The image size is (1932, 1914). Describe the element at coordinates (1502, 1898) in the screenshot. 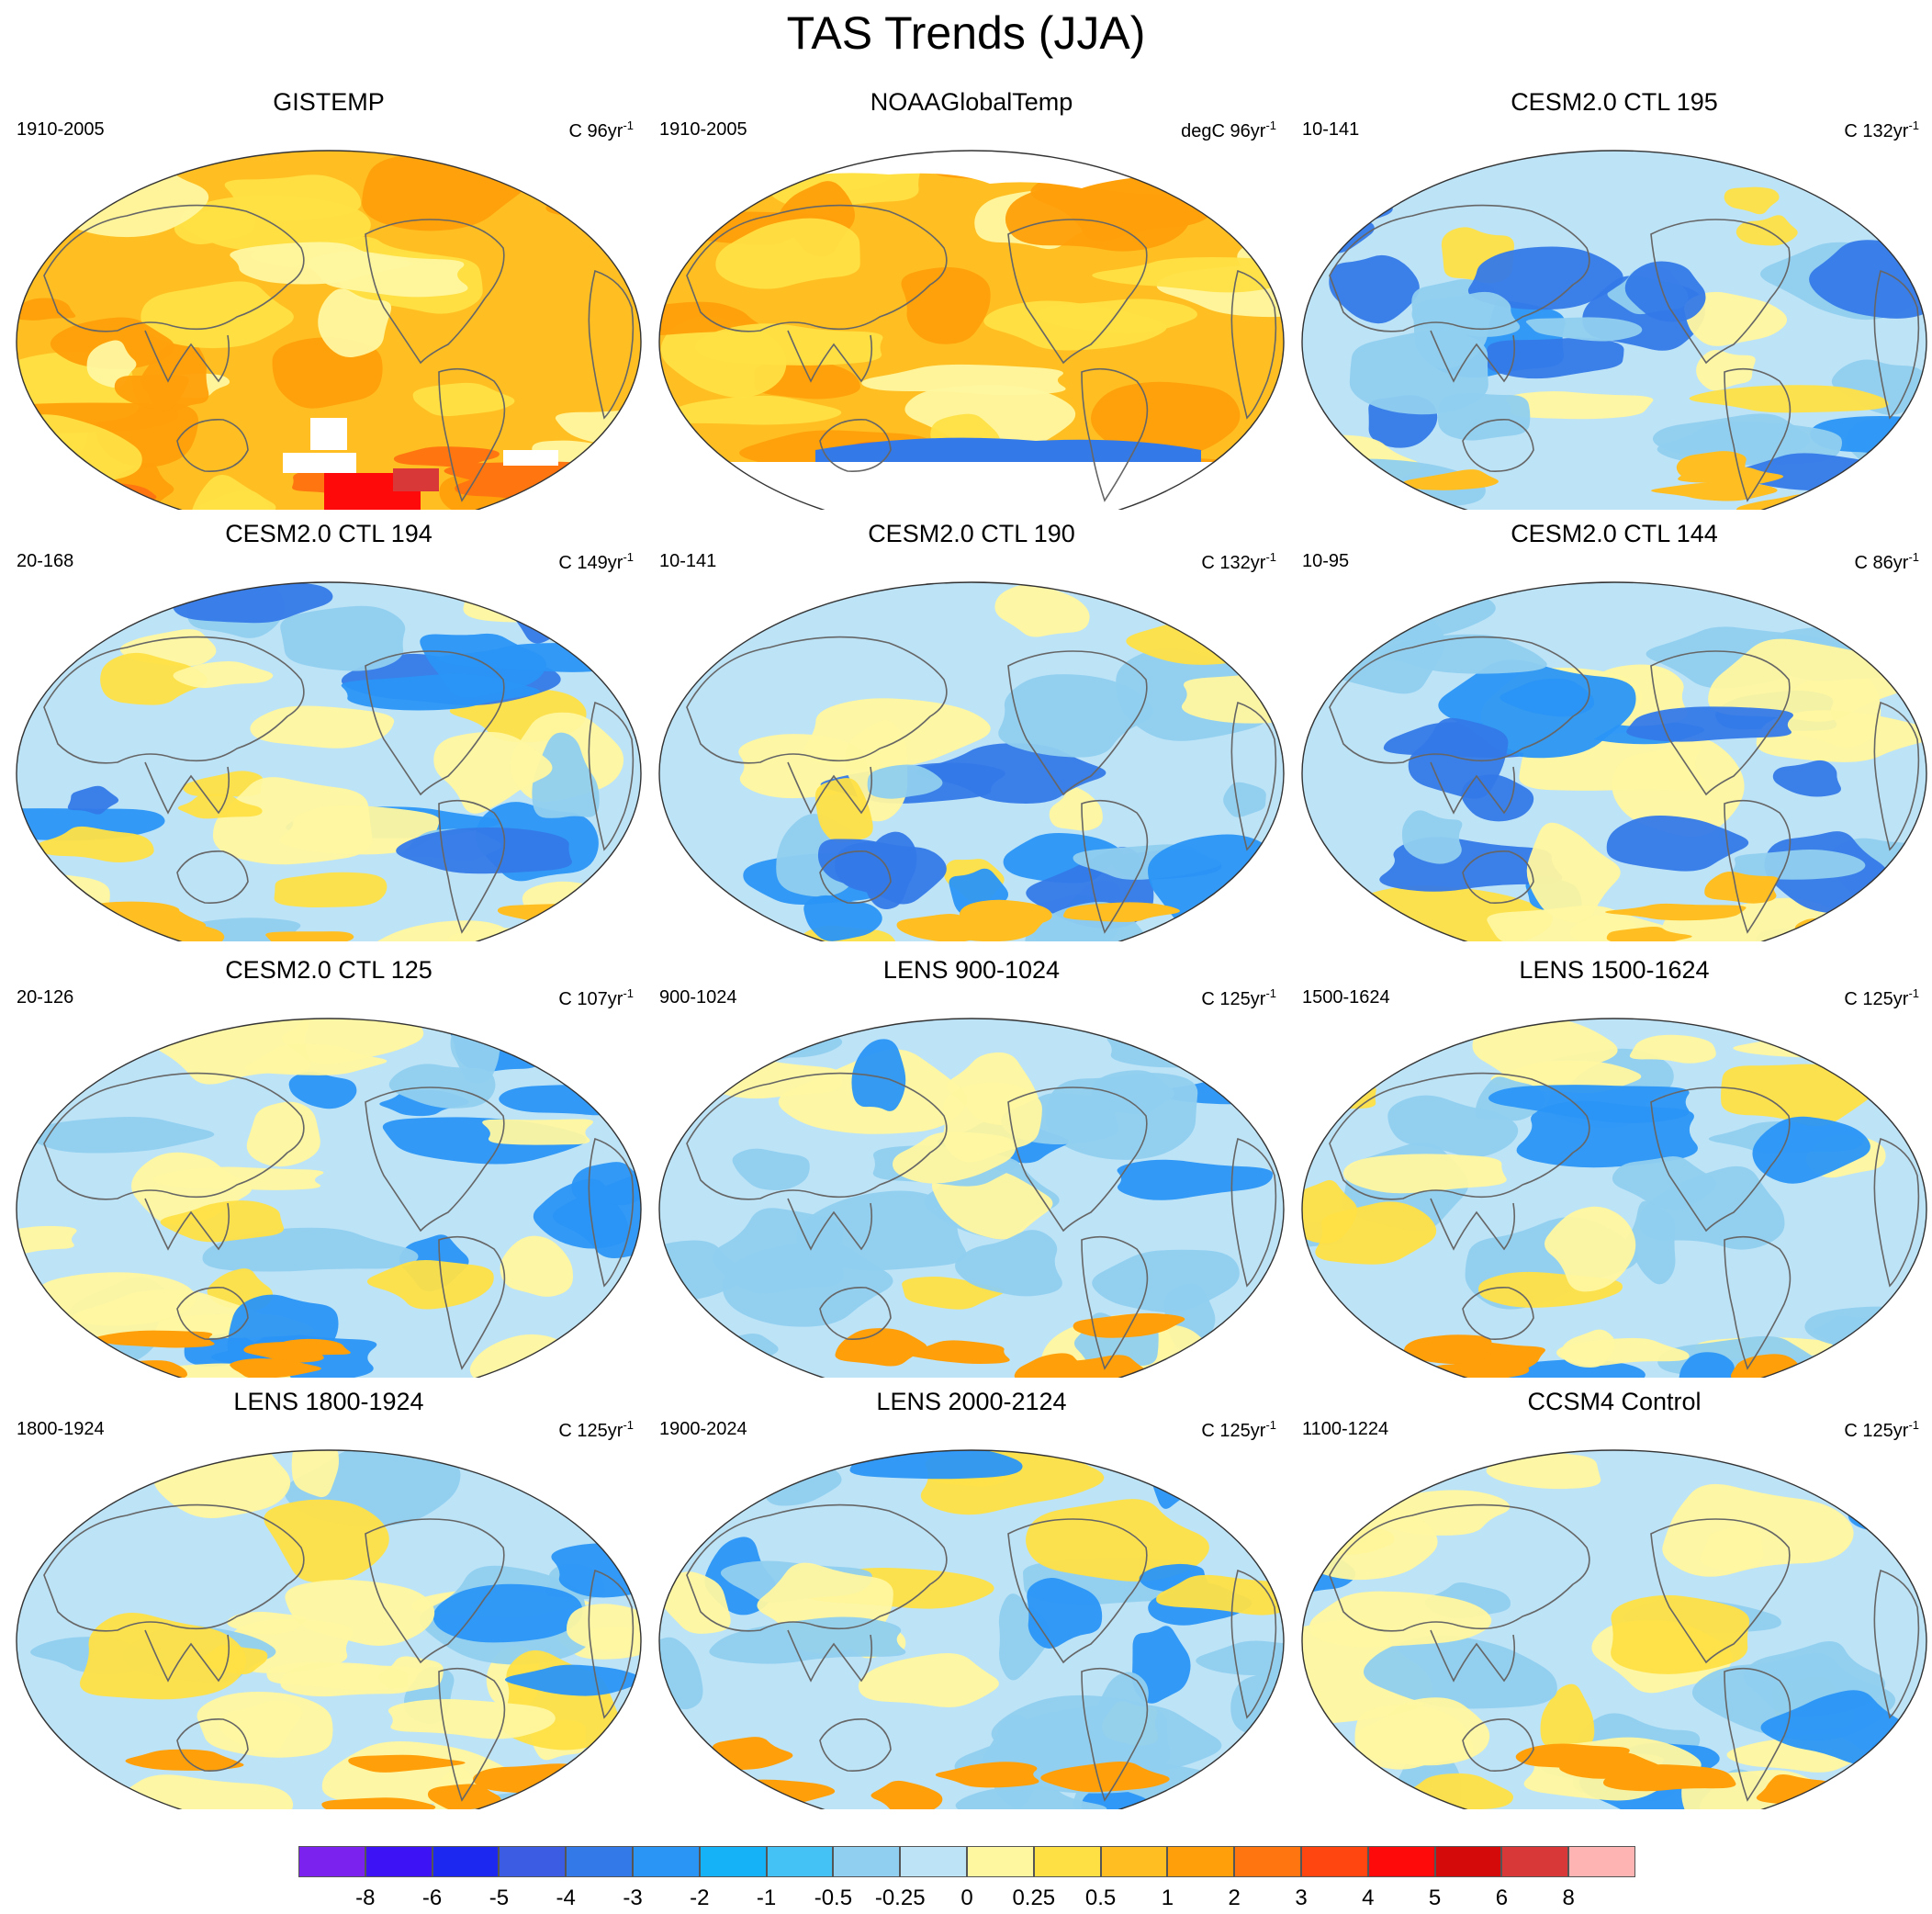

I see `colorbar-label: 6` at that location.